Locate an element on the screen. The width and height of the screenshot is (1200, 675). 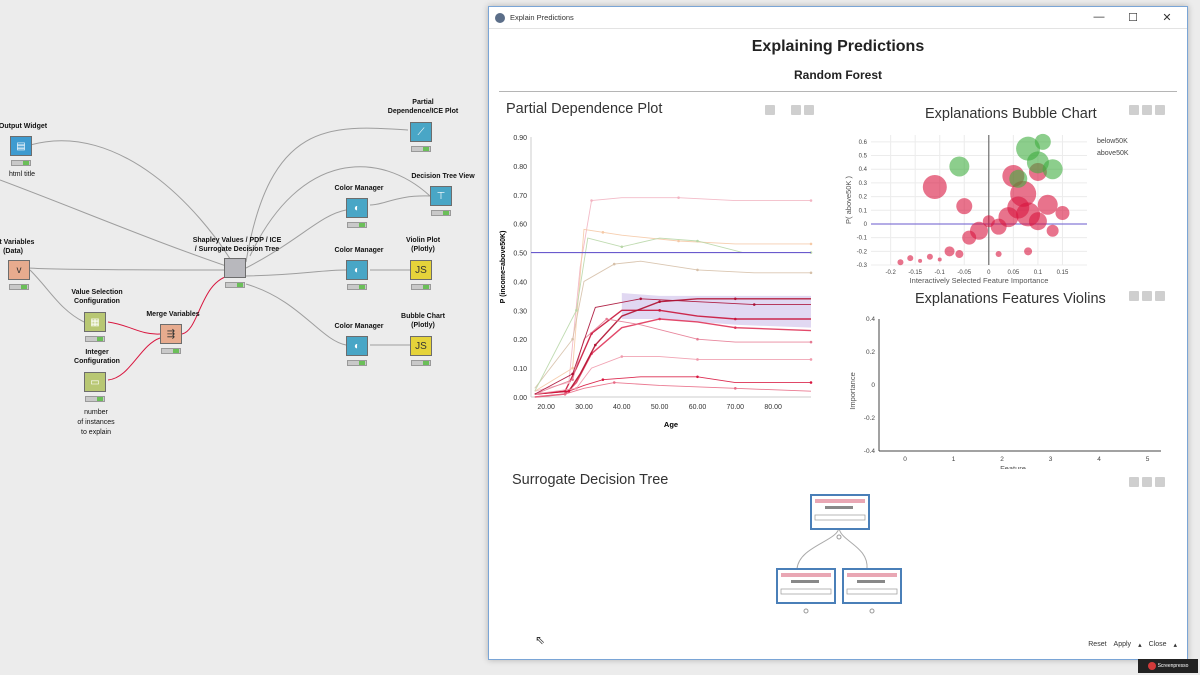
apply-dropdown-icon: ▴ is located at coordinates (1140, 645).